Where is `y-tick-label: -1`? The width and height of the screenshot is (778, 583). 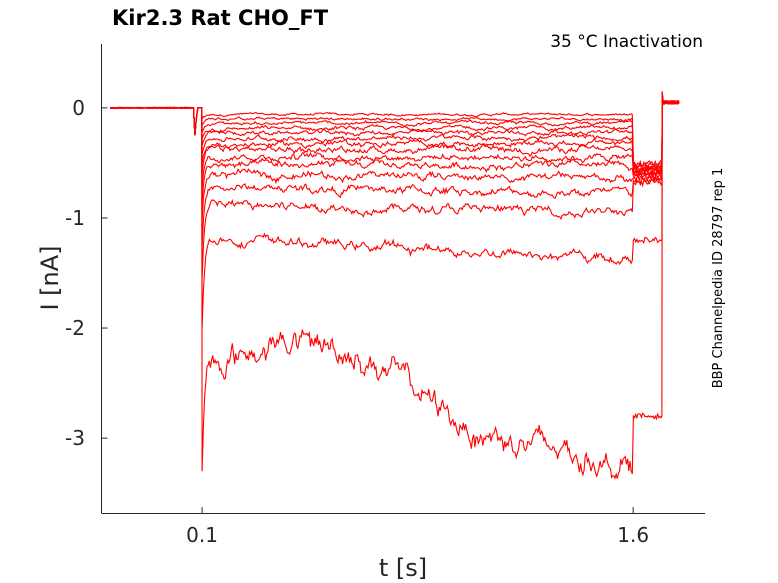 y-tick-label: -1 is located at coordinates (75, 218).